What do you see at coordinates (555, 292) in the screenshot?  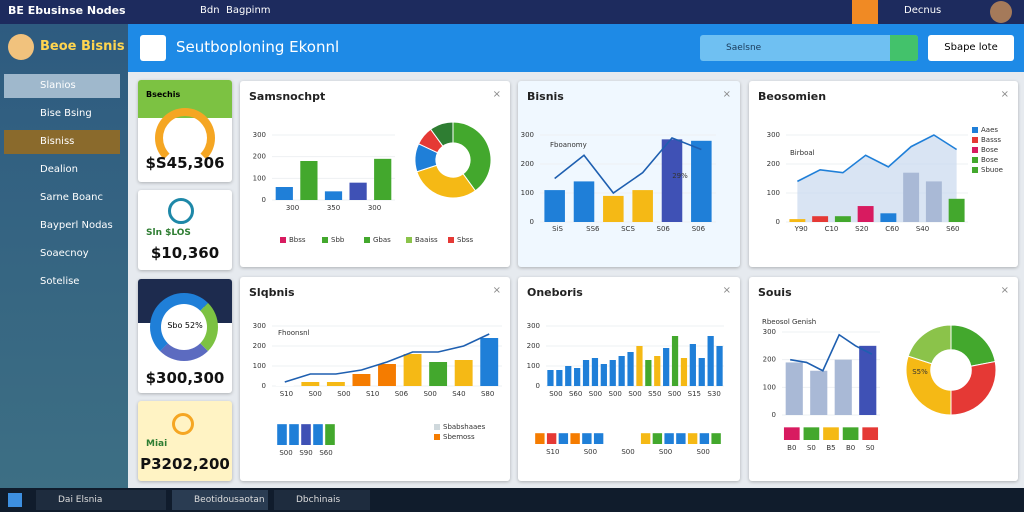 I see `panel-title: Oneboris` at bounding box center [555, 292].